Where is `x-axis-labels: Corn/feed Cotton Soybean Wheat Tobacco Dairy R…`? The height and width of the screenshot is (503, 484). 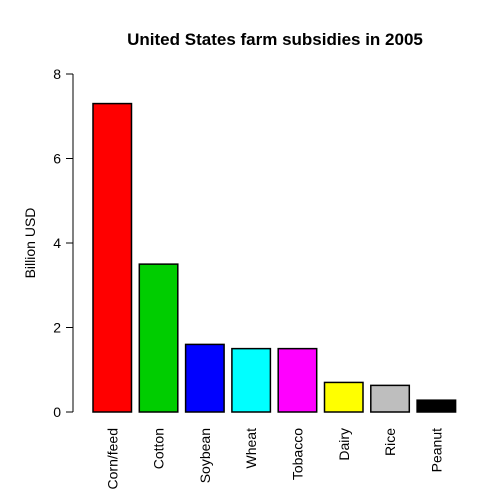 x-axis-labels: Corn/feed Cotton Soybean Wheat Tobacco Dairy R… is located at coordinates (274, 459).